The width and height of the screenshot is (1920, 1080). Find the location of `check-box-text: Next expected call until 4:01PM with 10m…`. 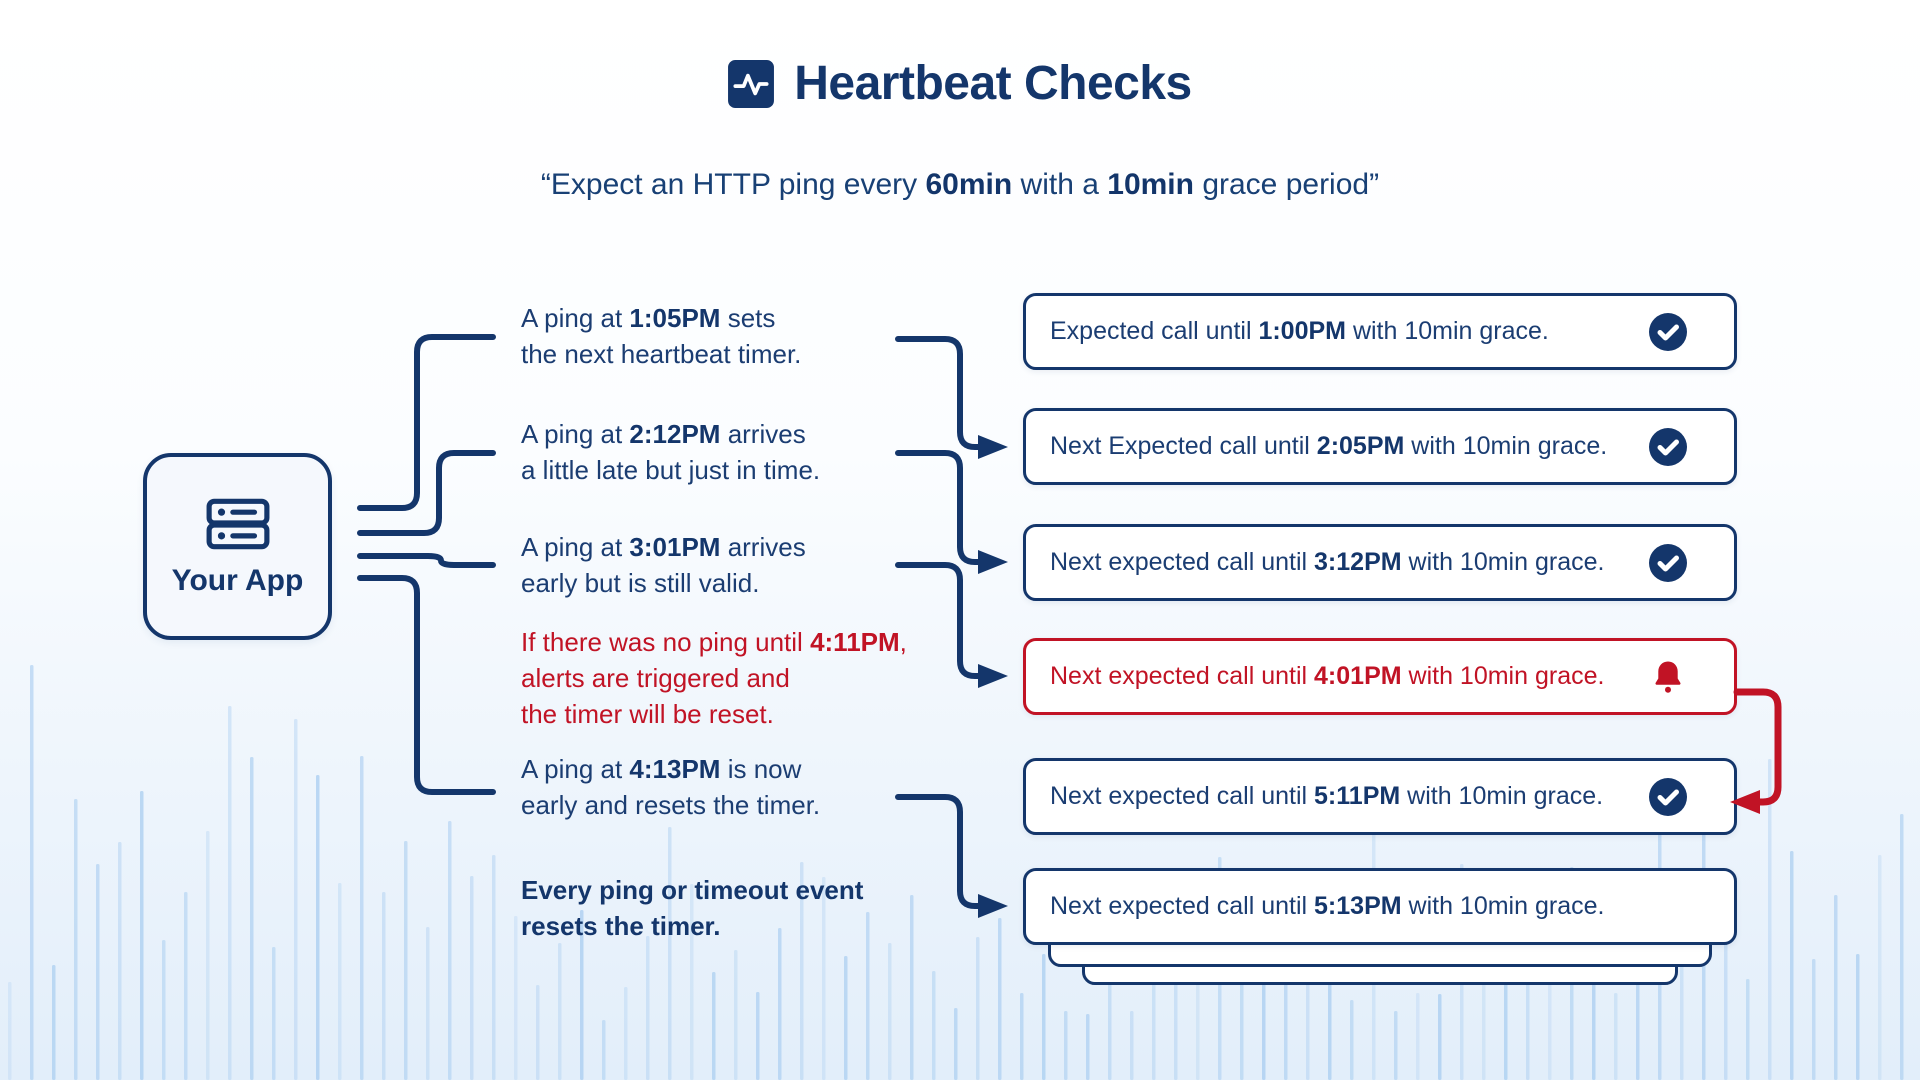

check-box-text: Next expected call until 4:01PM with 10m… is located at coordinates (1327, 676).